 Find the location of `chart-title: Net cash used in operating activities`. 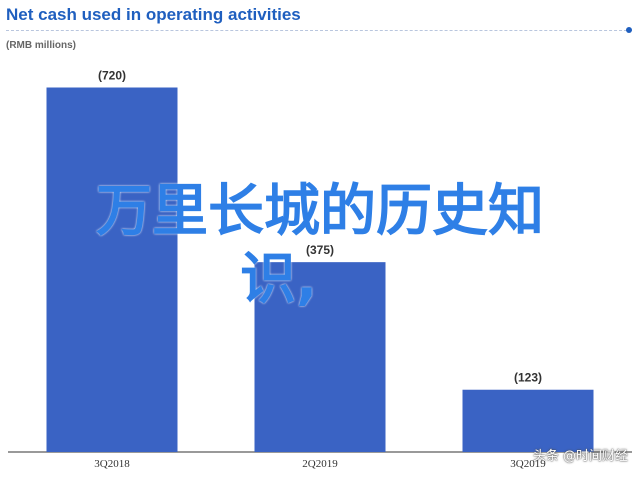

chart-title: Net cash used in operating activities is located at coordinates (153, 14).